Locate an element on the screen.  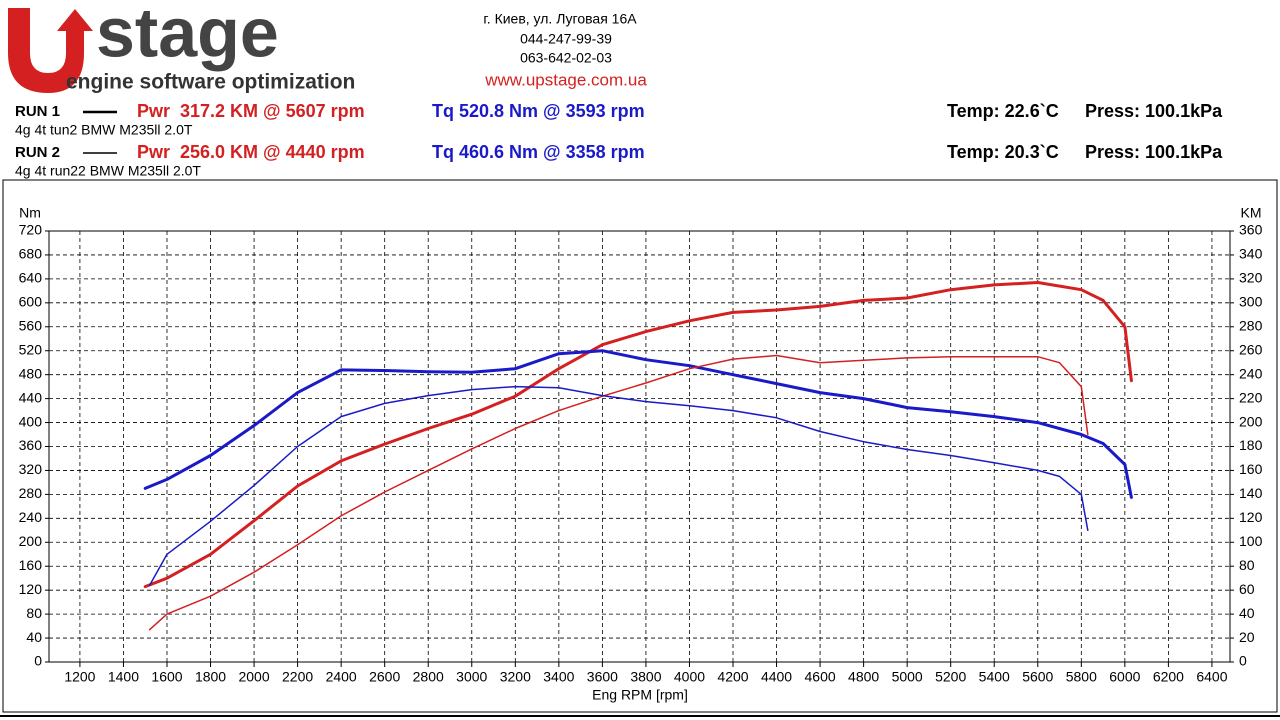
y-tick-label: 480 is located at coordinates (31, 373).